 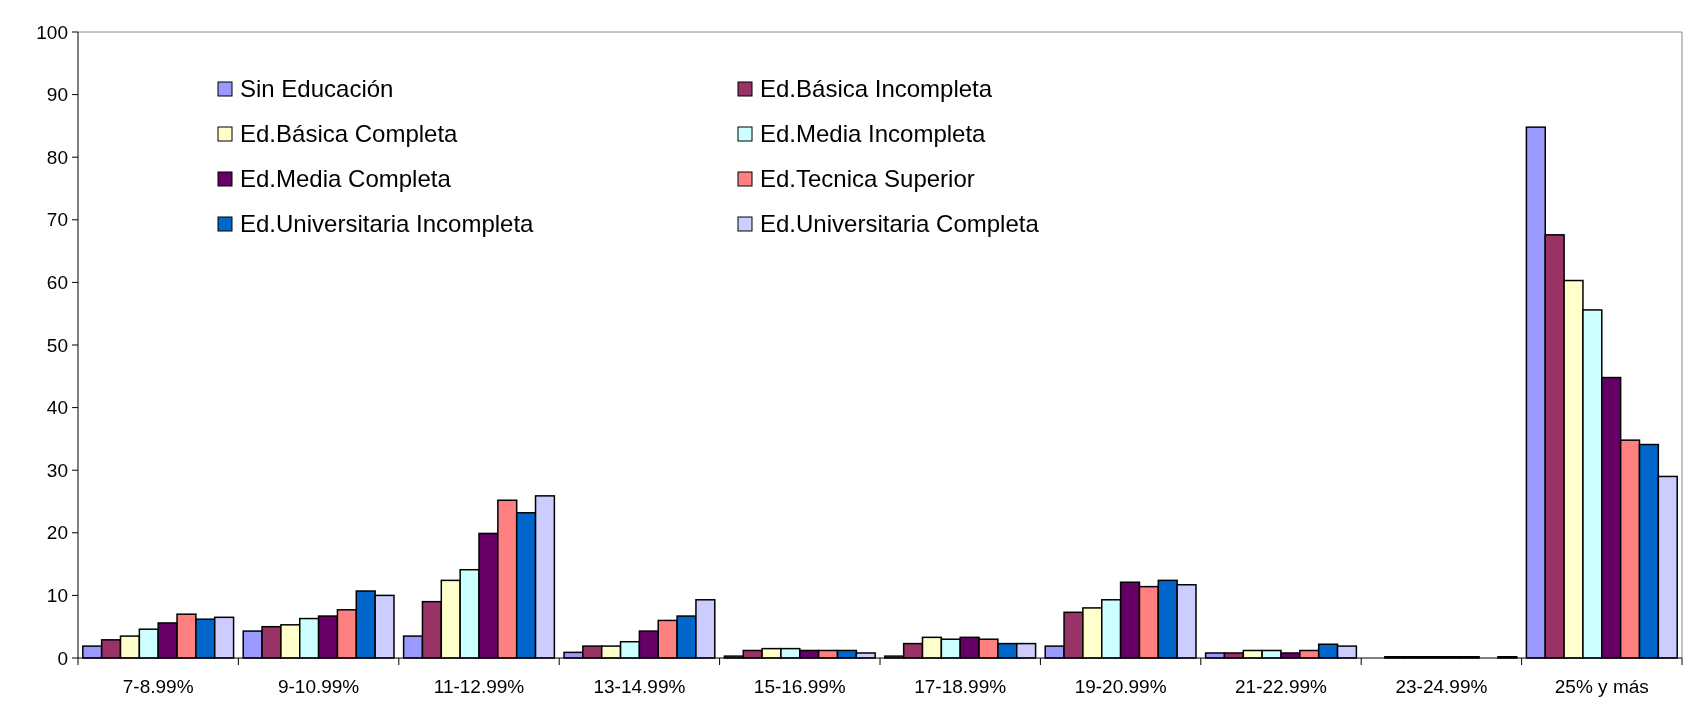 What do you see at coordinates (479, 686) in the screenshot?
I see `x-tick-label: 11-12.99%` at bounding box center [479, 686].